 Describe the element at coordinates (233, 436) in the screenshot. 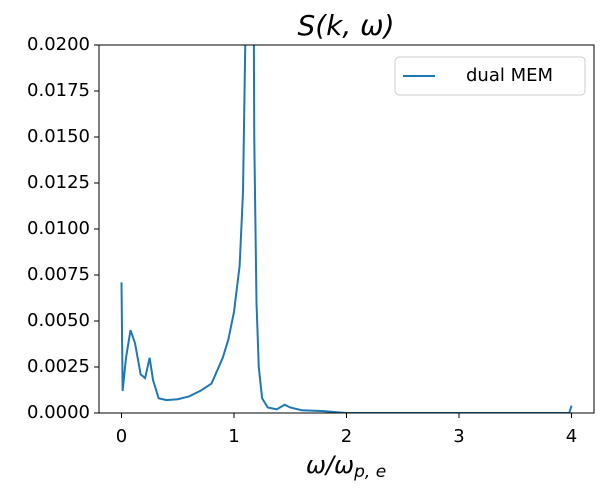

I see `x-tick-label: 1` at that location.